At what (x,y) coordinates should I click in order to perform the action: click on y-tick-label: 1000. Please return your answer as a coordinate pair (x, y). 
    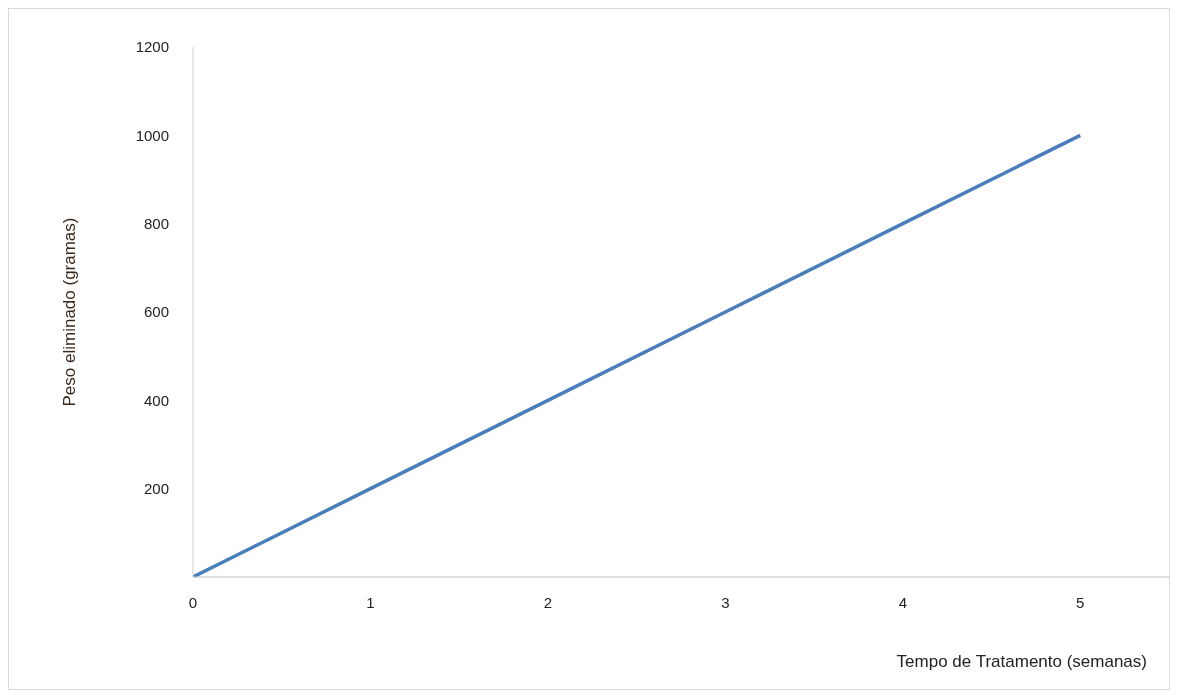
    Looking at the image, I should click on (152, 135).